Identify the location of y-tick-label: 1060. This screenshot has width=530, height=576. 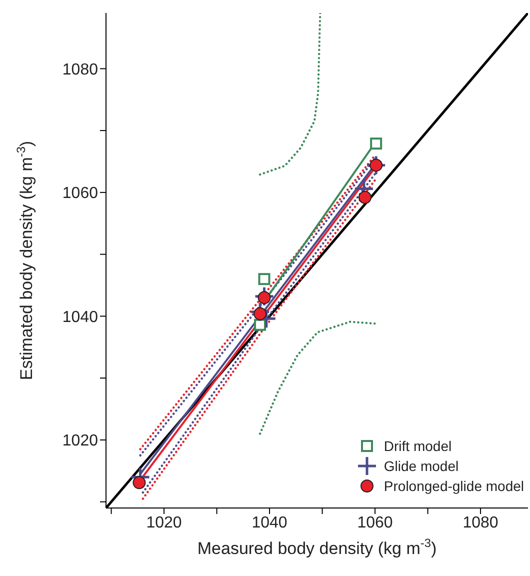
(80, 193).